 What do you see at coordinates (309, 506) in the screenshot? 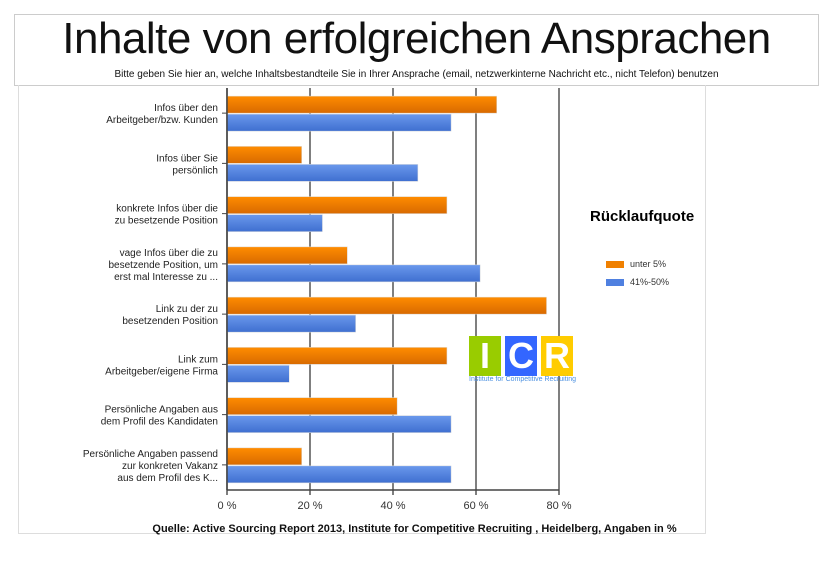
I see `x-tick-label: 20 %` at bounding box center [309, 506].